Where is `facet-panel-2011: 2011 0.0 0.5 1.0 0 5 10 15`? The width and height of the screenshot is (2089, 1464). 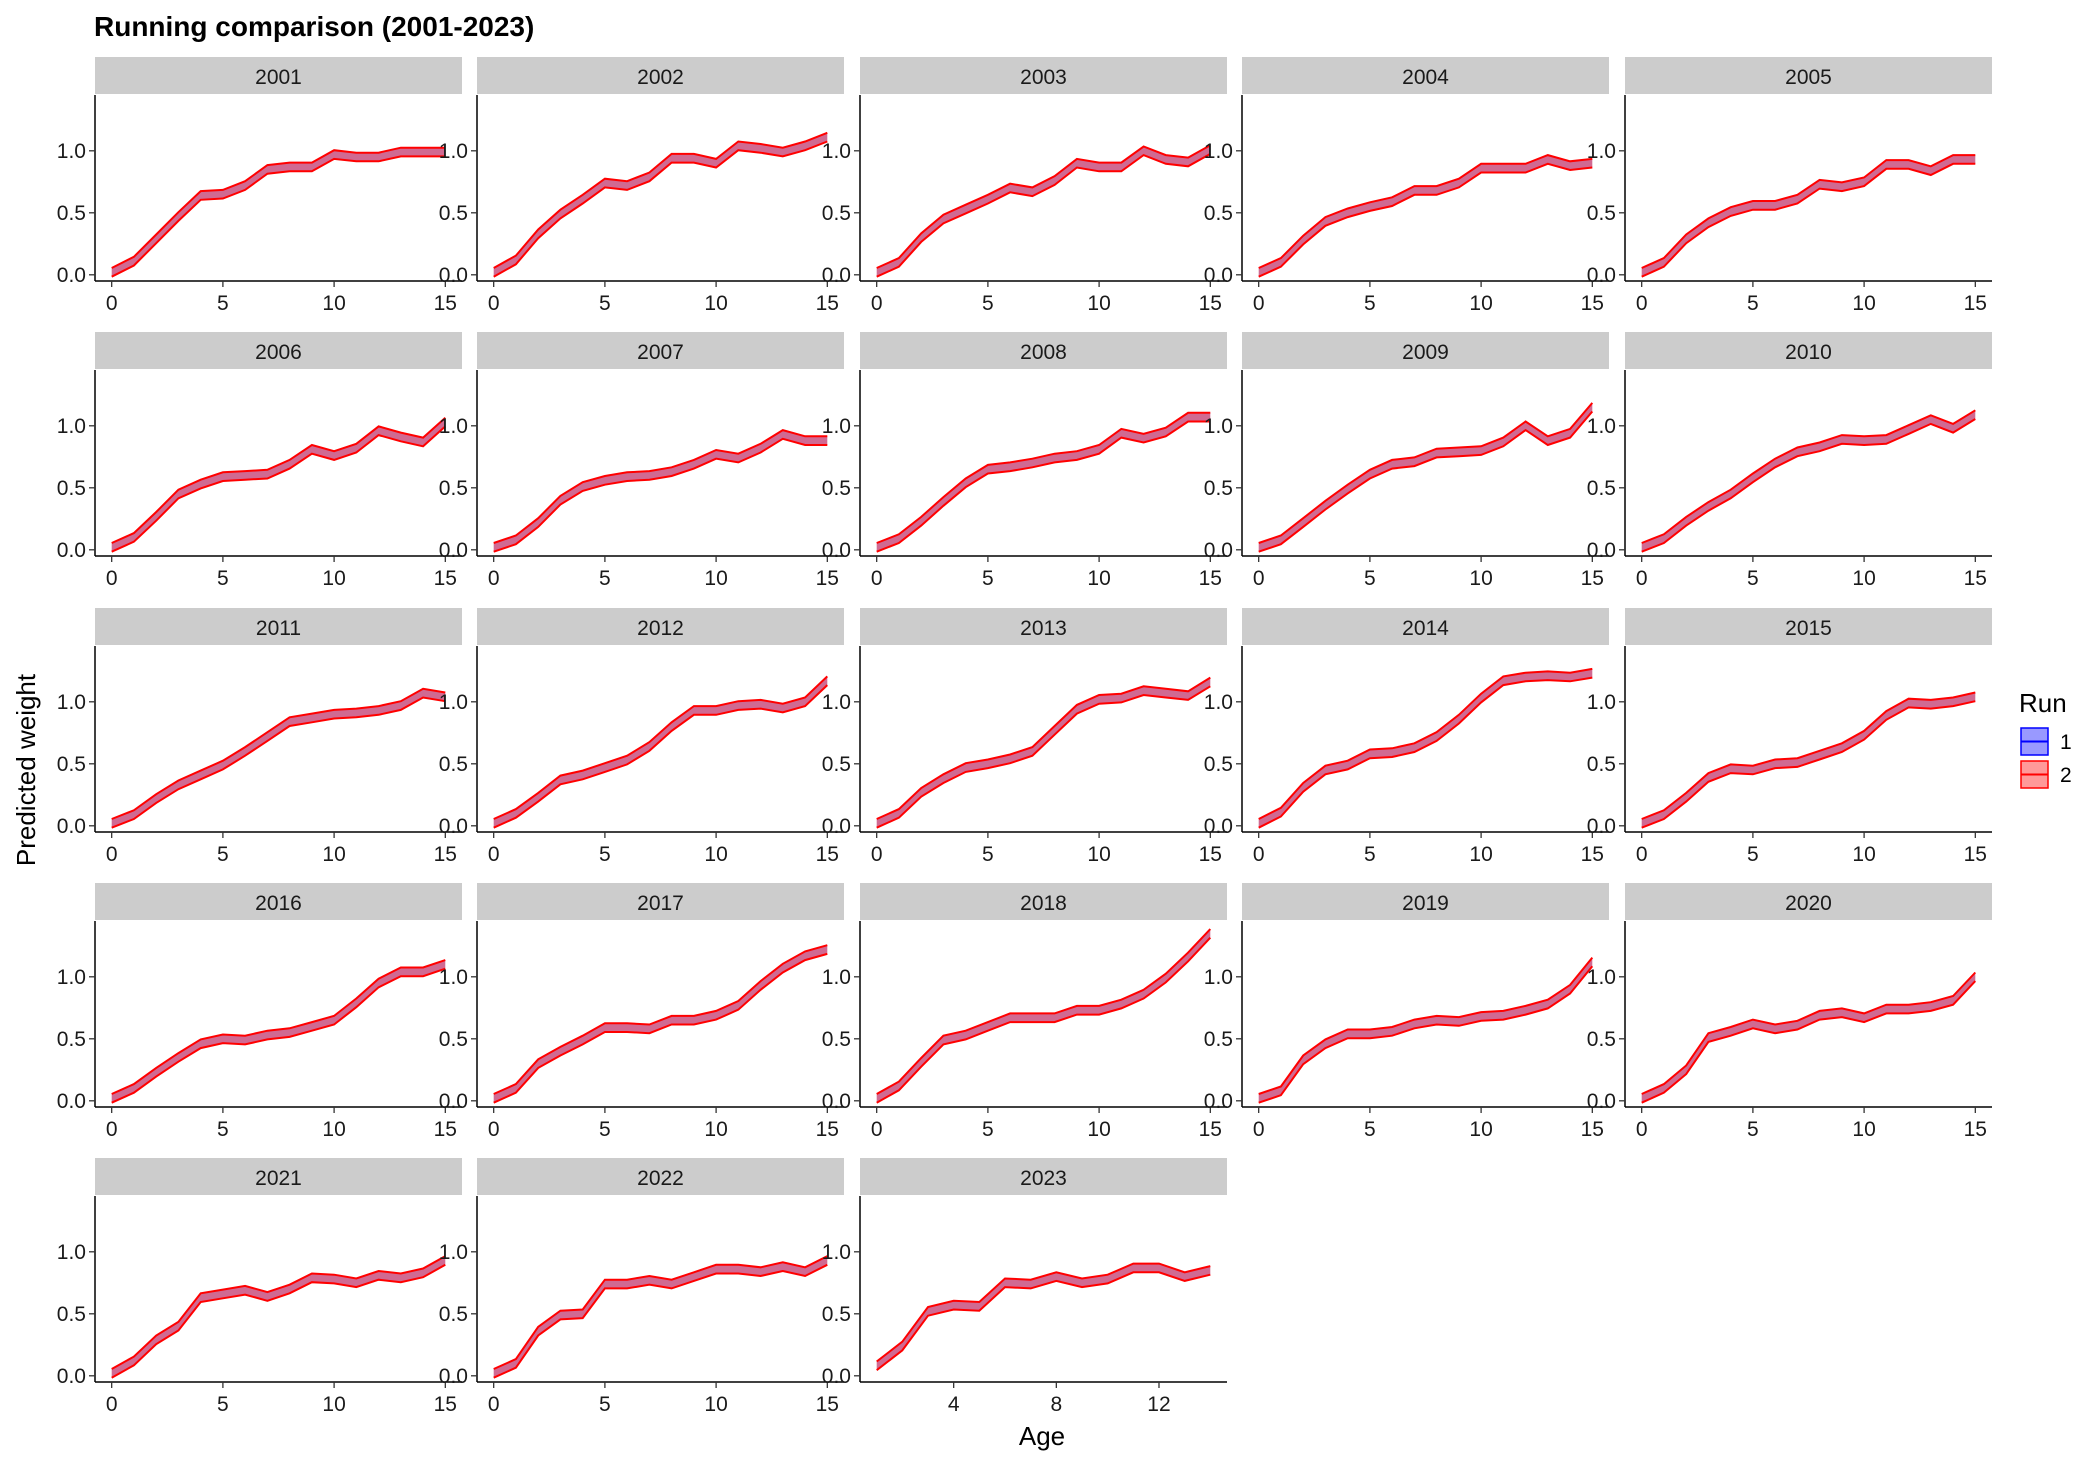
facet-panel-2011: 2011 0.0 0.5 1.0 0 5 10 15 is located at coordinates (259, 737).